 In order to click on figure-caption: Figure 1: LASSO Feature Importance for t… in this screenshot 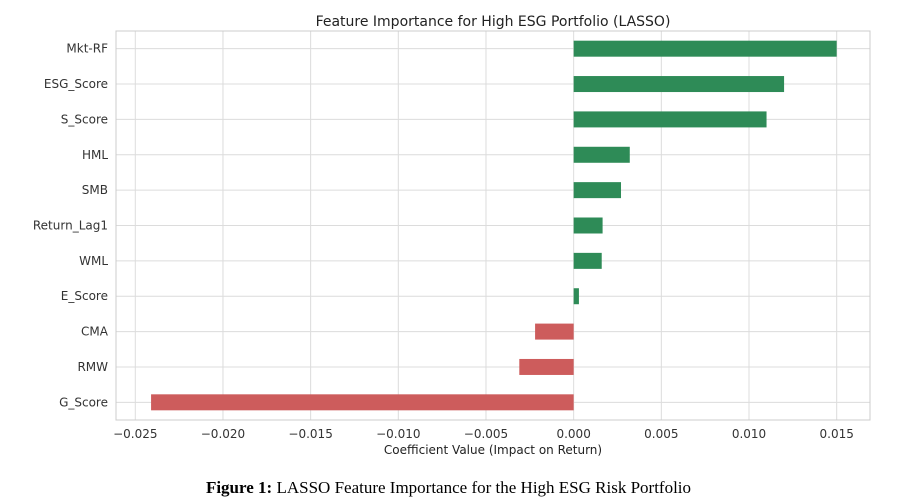, I will do `click(448, 488)`.